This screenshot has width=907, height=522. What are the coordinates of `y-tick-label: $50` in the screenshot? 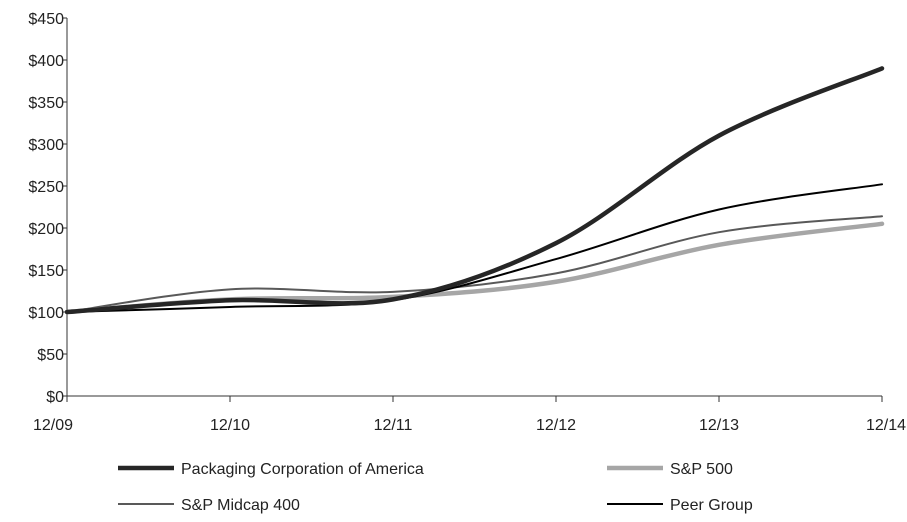 It's located at (50, 355).